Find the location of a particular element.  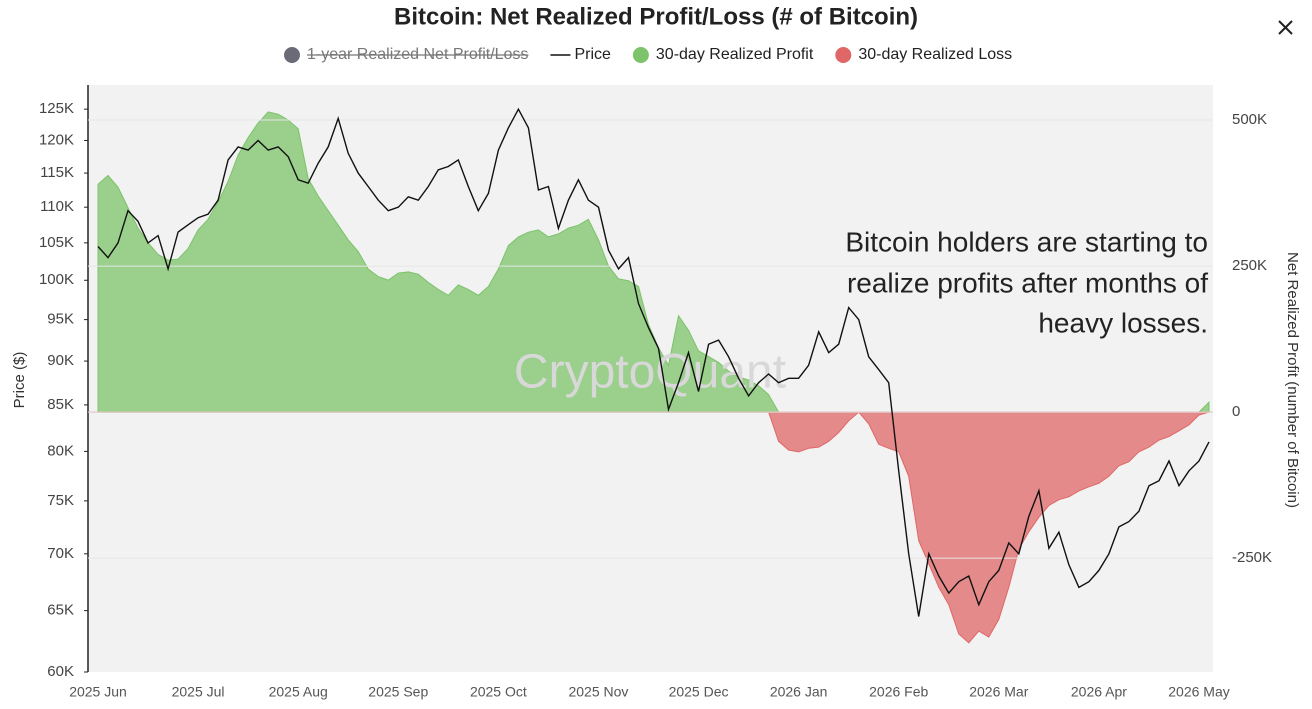

close-icon is located at coordinates (1285, 27).